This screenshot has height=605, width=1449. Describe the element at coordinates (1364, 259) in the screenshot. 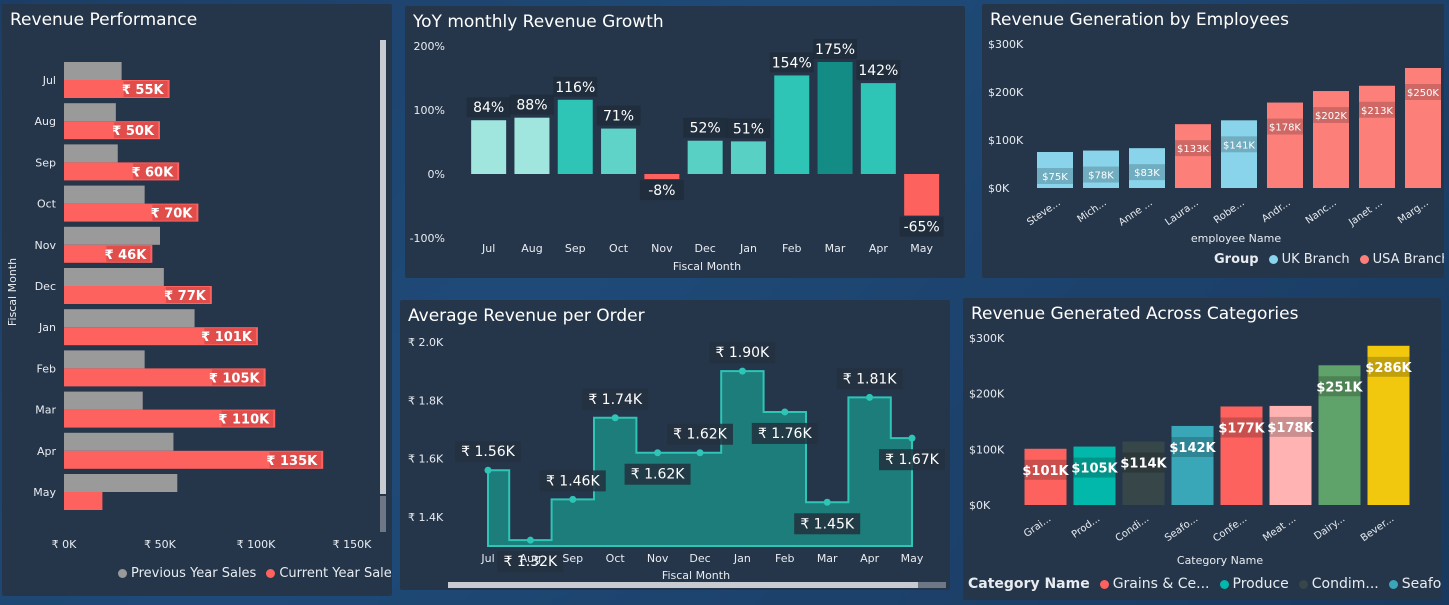

I see `legend-dot-usa-branch` at that location.